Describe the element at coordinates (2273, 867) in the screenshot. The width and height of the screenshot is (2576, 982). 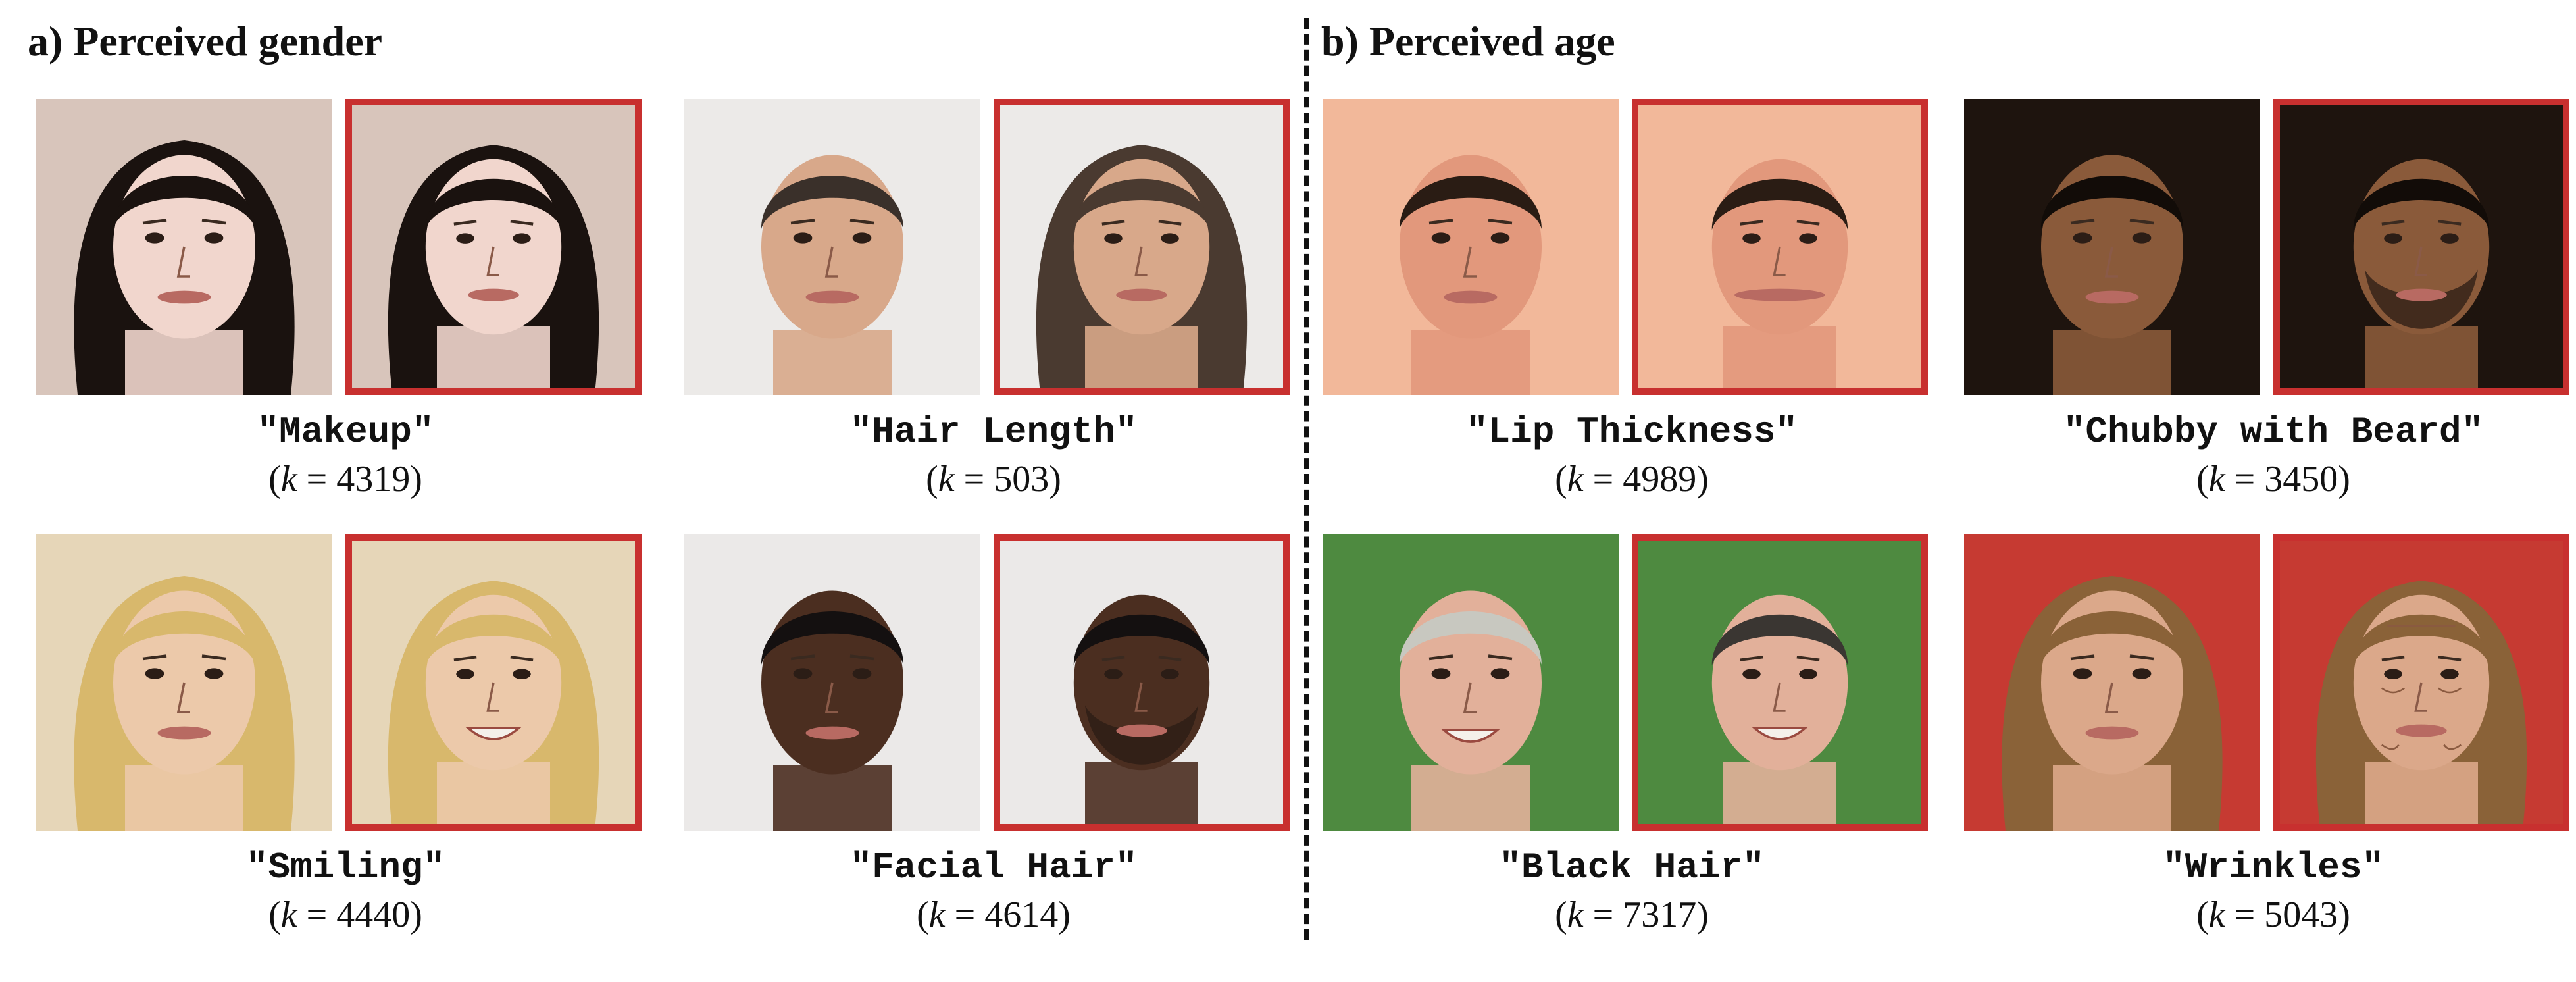
I see `attribute-label: "Wrinkles"` at that location.